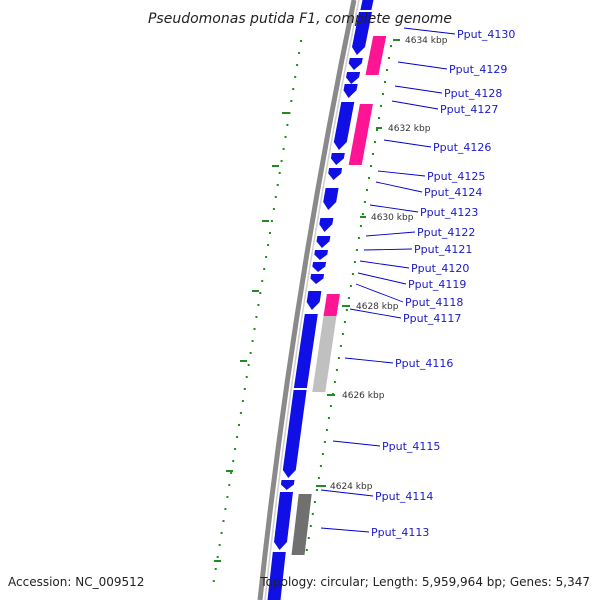  What do you see at coordinates (473, 93) in the screenshot?
I see `gene-label: Pput_4128` at bounding box center [473, 93].